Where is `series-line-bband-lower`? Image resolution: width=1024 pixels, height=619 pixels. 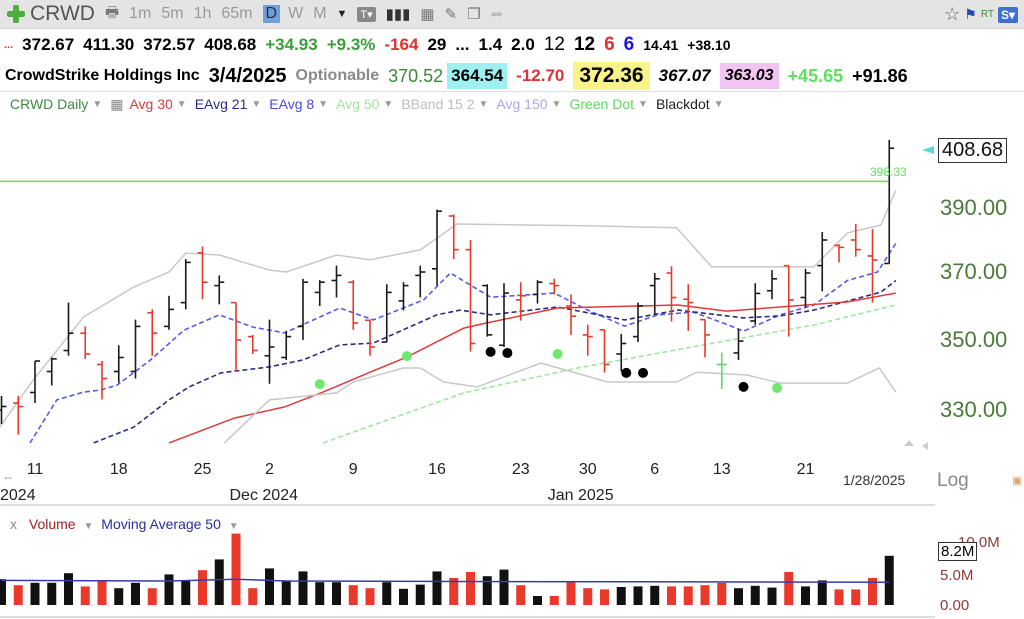 series-line-bband-lower is located at coordinates (560, 403).